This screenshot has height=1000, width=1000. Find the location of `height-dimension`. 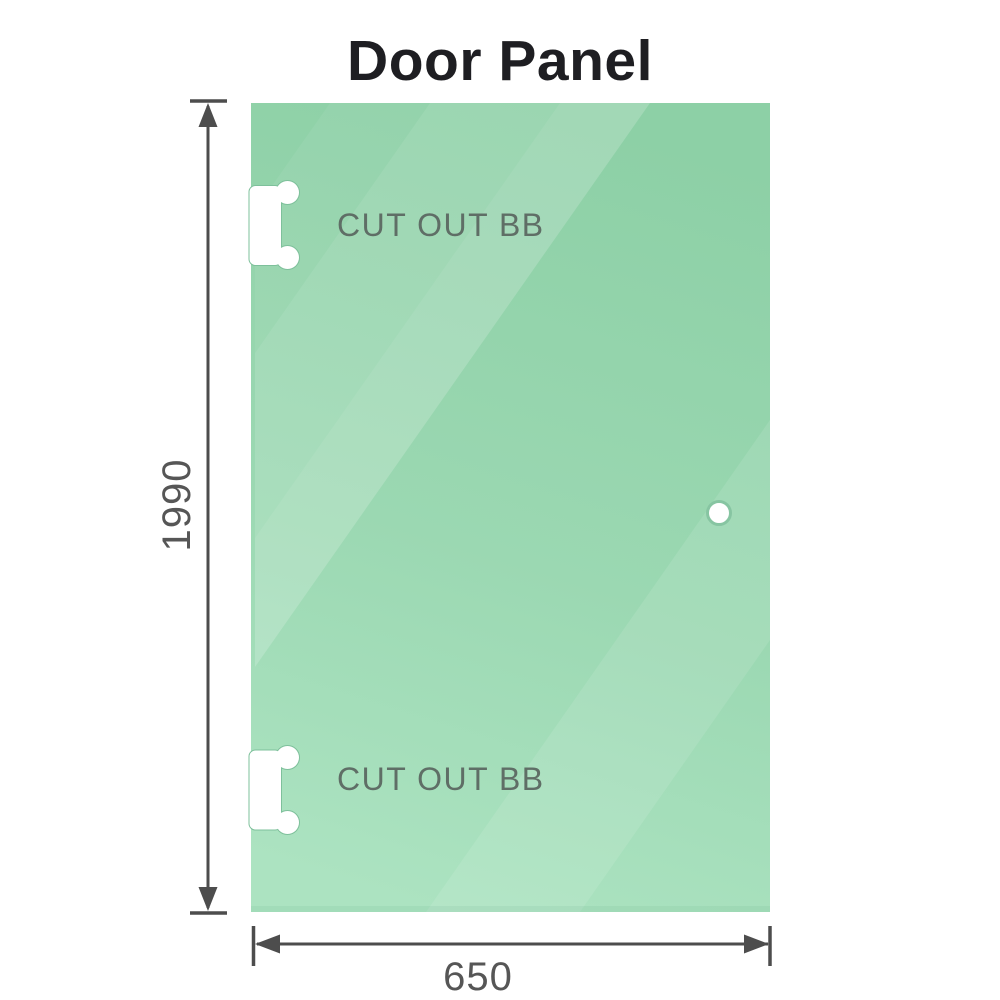

height-dimension is located at coordinates (208, 507).